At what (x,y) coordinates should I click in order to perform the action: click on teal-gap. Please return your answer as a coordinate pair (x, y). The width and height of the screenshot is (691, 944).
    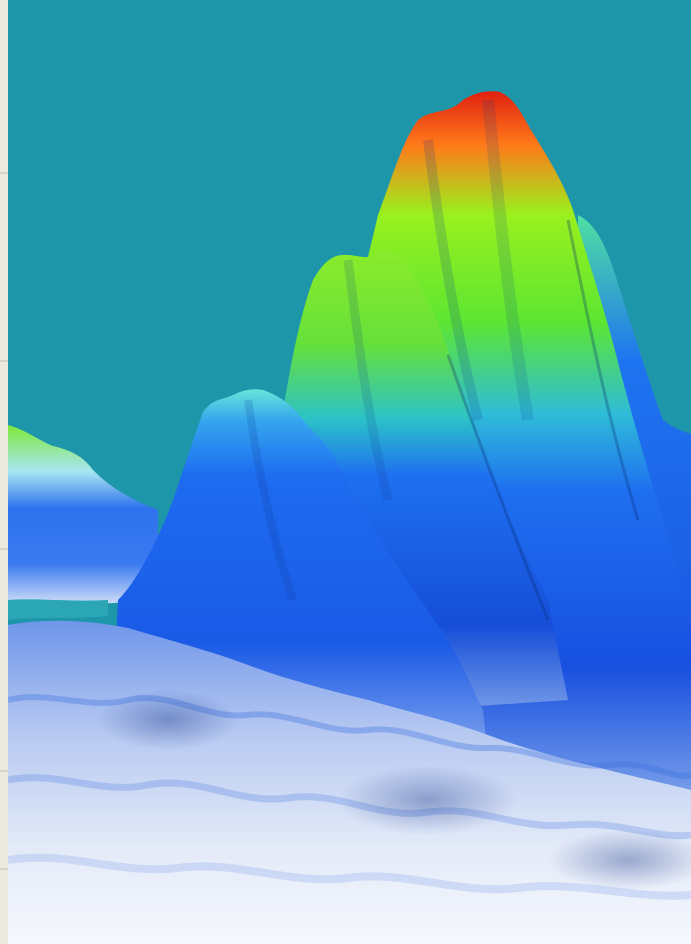
    Looking at the image, I should click on (58, 609).